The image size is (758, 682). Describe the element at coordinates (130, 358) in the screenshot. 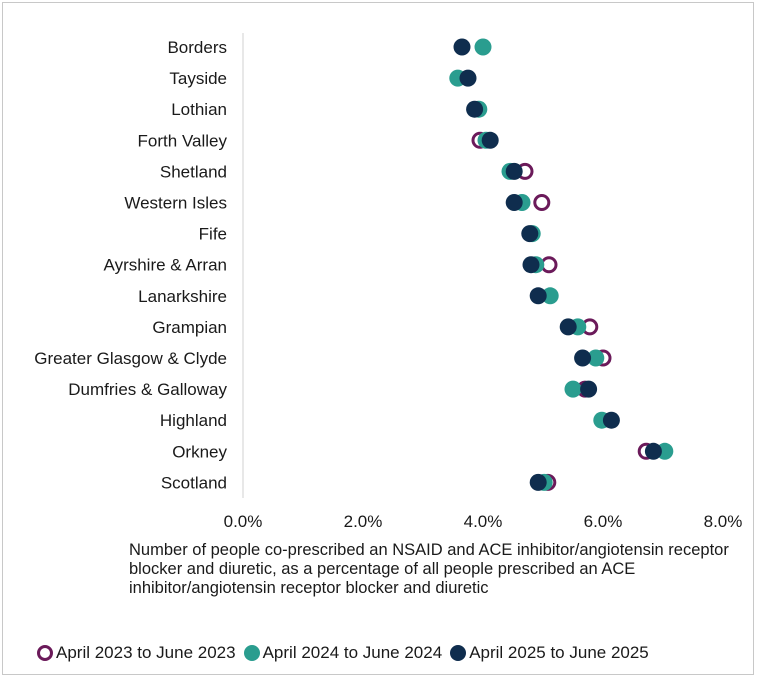

I see `category-label: Greater Glasgow & Clyde` at that location.